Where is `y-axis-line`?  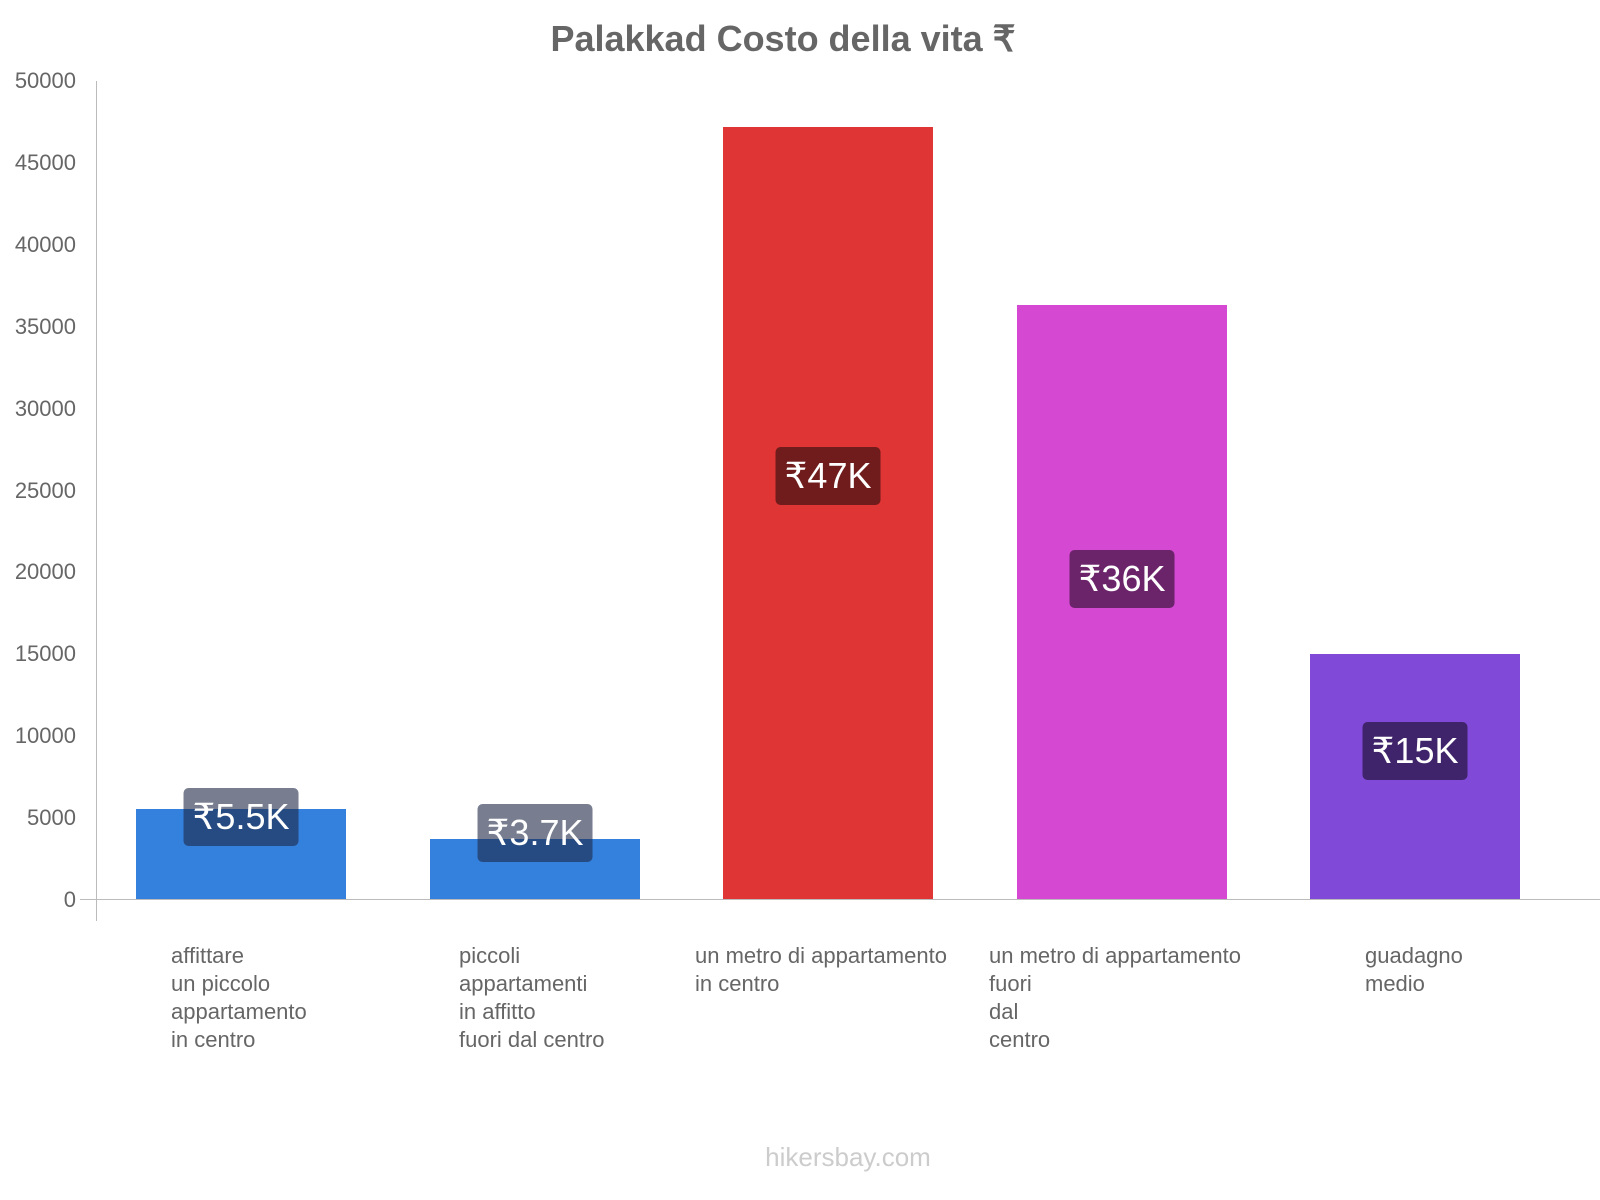
y-axis-line is located at coordinates (96, 501).